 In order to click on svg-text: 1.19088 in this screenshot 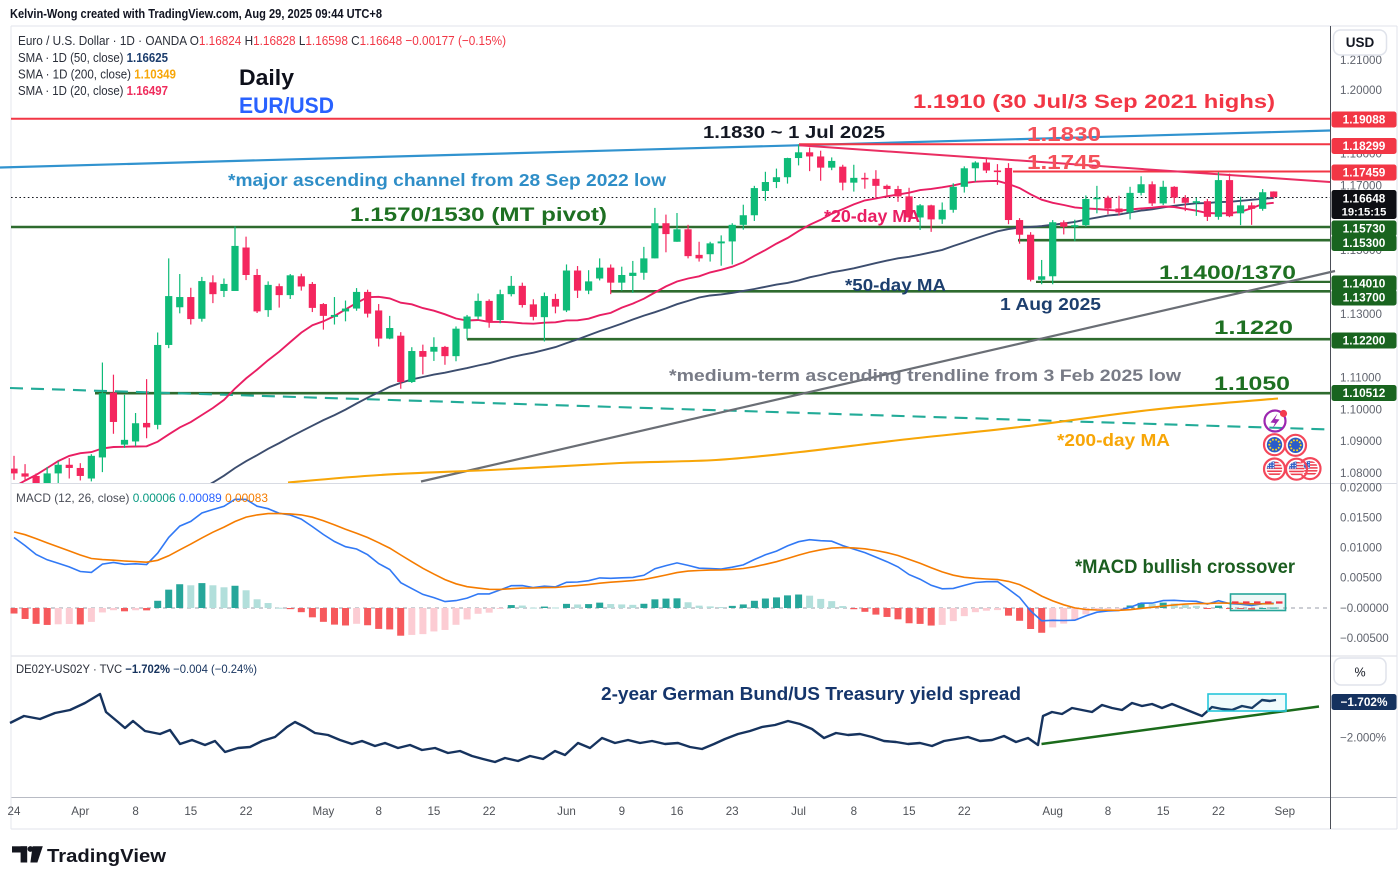, I will do `click(1364, 120)`.